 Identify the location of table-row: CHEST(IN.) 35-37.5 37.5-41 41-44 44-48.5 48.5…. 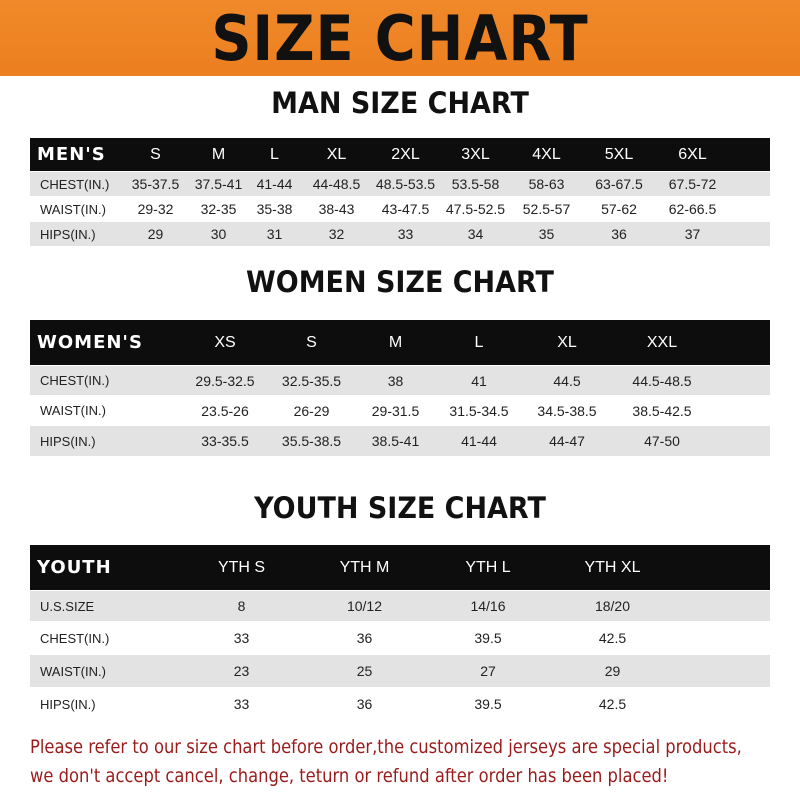
(400, 184).